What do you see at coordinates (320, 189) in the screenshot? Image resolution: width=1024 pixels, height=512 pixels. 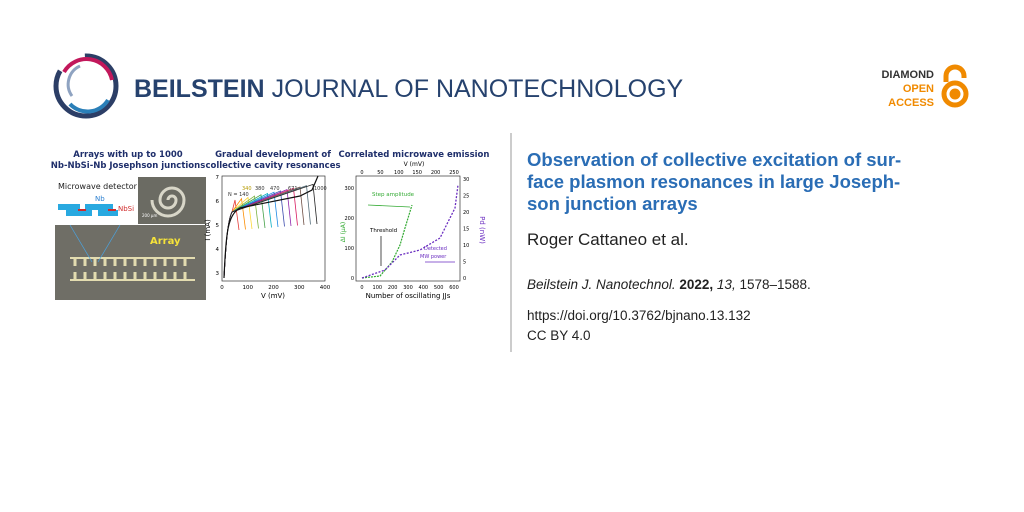 I see `annotation: 1000` at bounding box center [320, 189].